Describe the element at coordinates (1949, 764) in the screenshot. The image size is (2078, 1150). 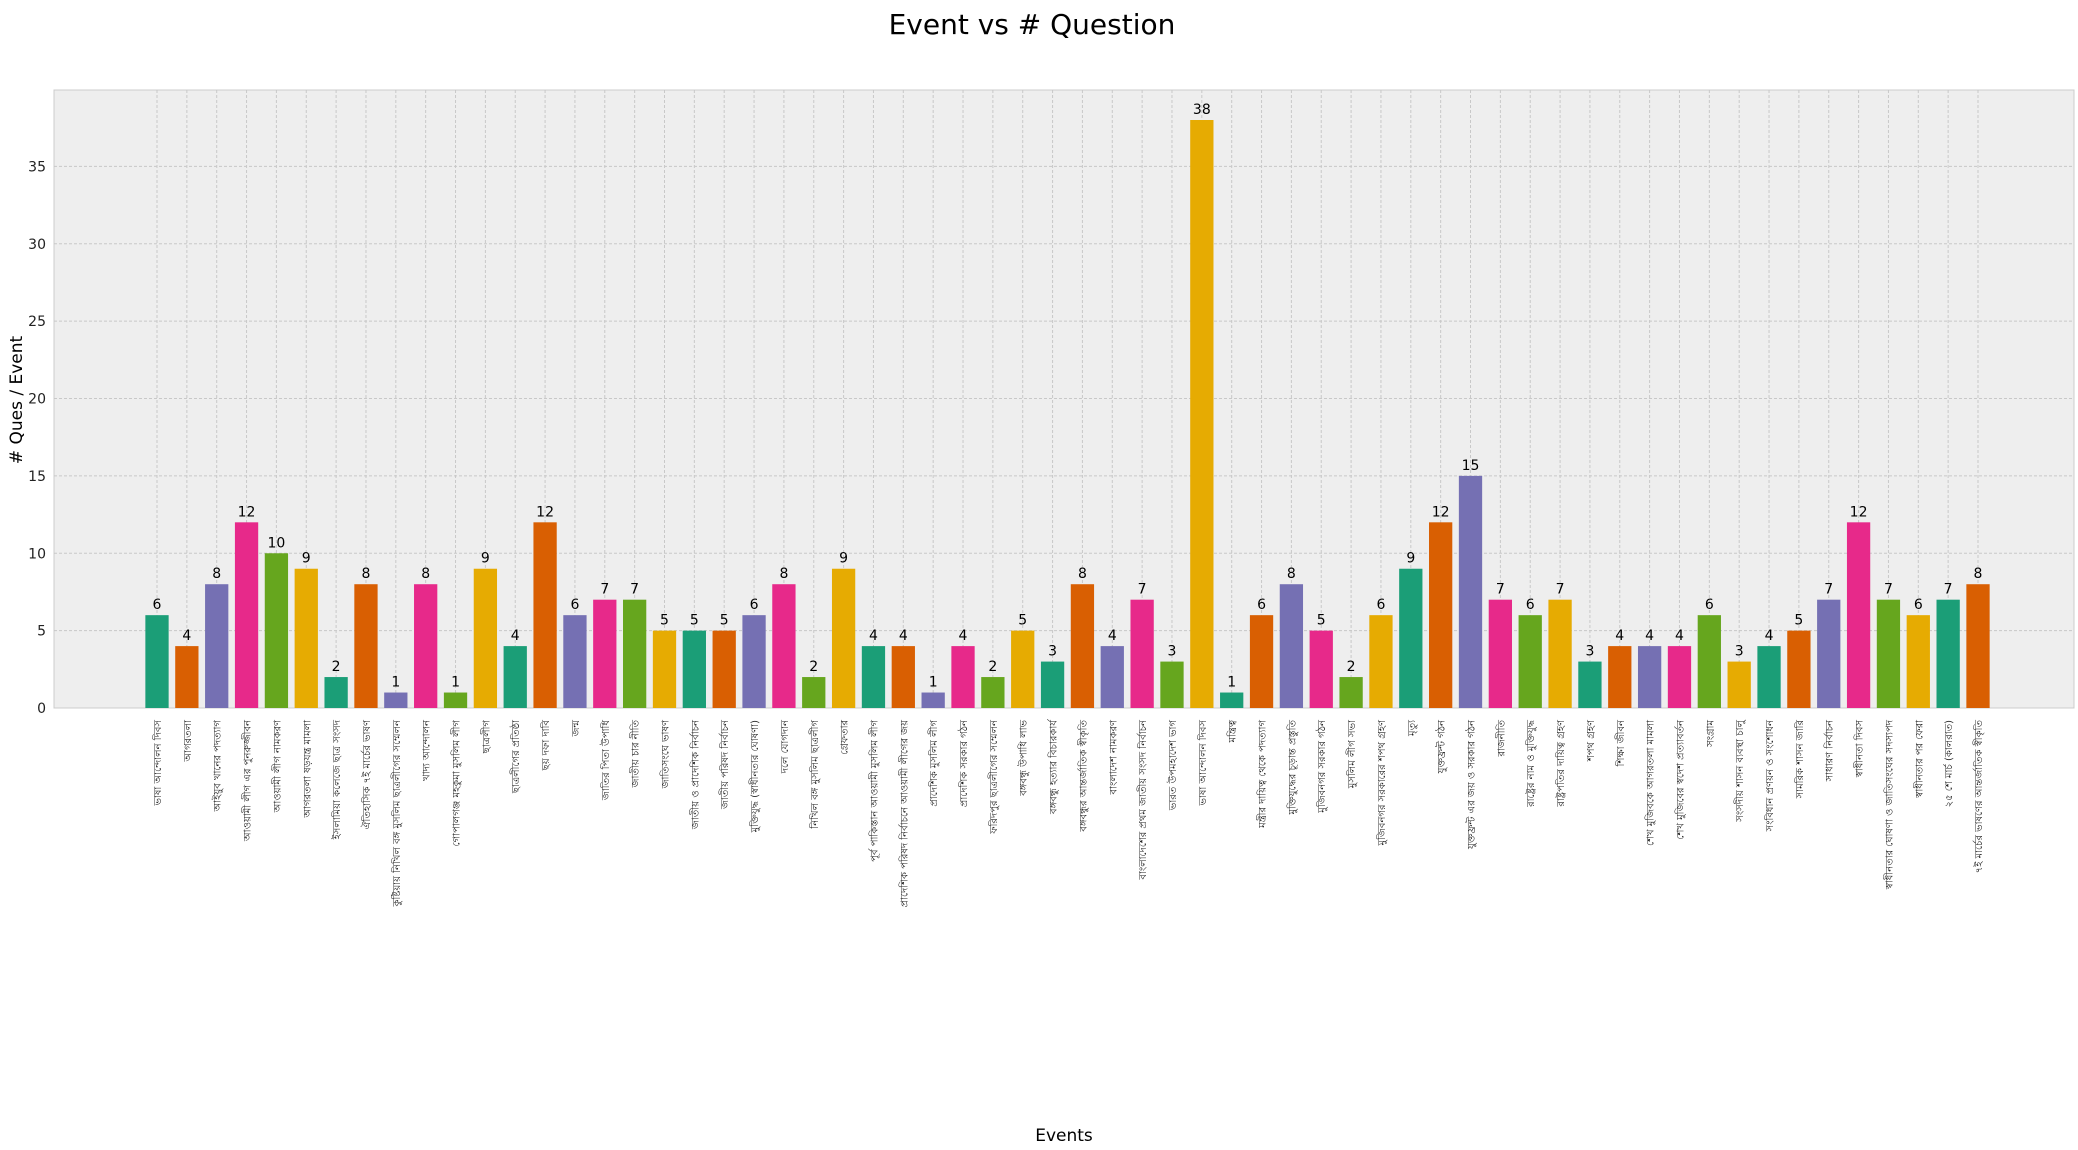
I see `x-tick-label: ২৫ শে মার্চ (কালরাত)` at that location.